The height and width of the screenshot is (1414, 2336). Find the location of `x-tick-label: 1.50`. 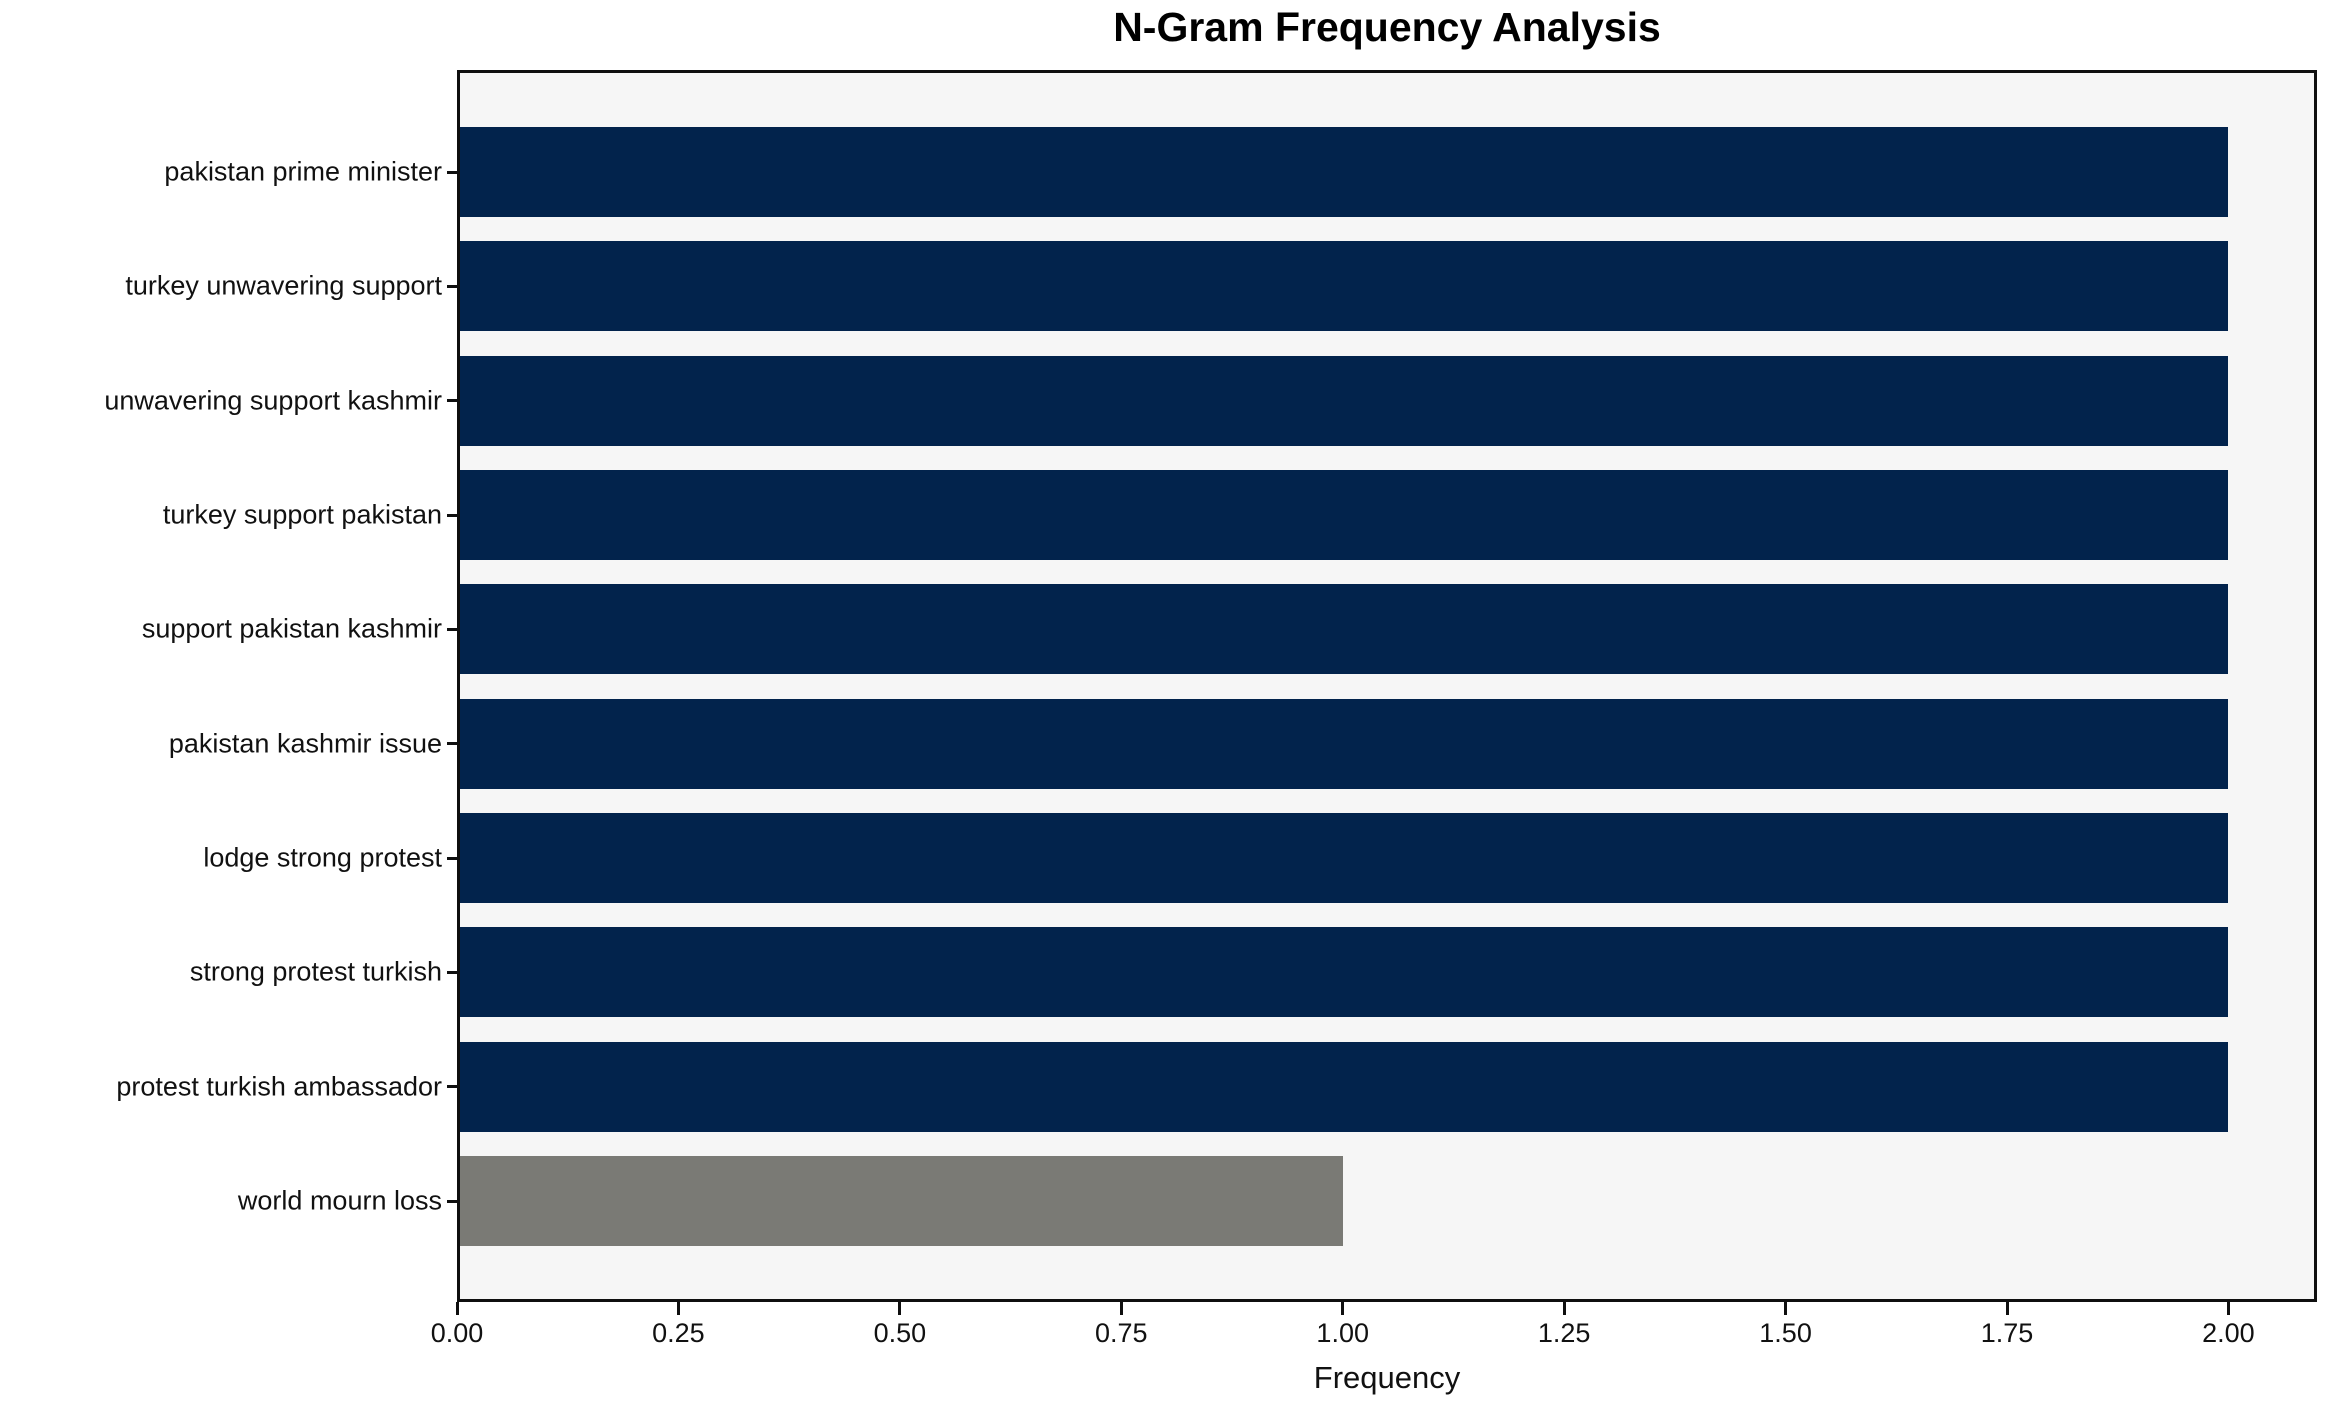

x-tick-label: 1.50 is located at coordinates (1785, 1333).